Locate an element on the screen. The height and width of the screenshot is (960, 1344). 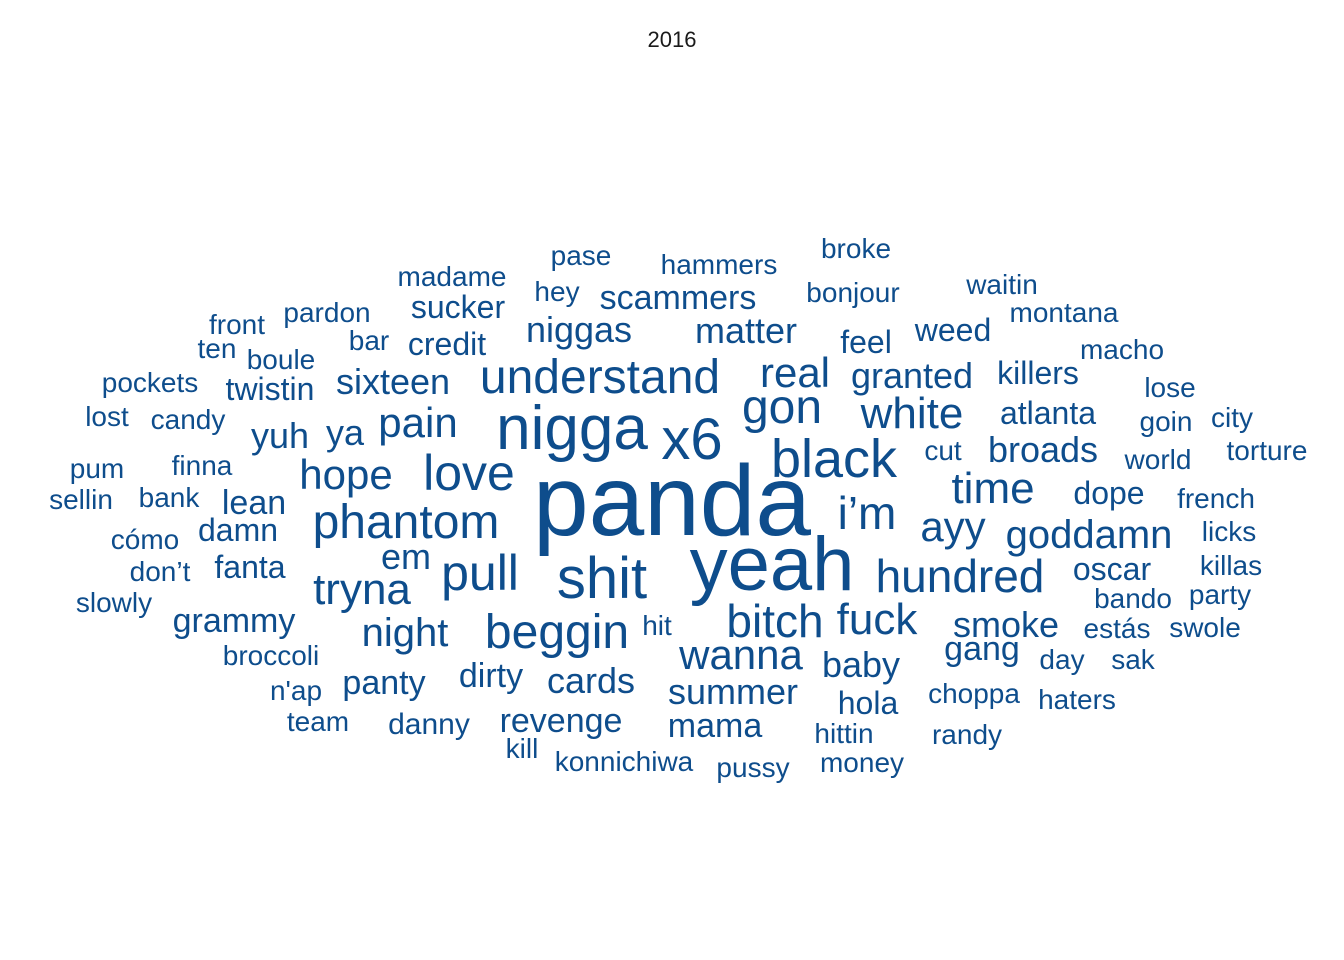
word-shit: shit is located at coordinates (602, 578).